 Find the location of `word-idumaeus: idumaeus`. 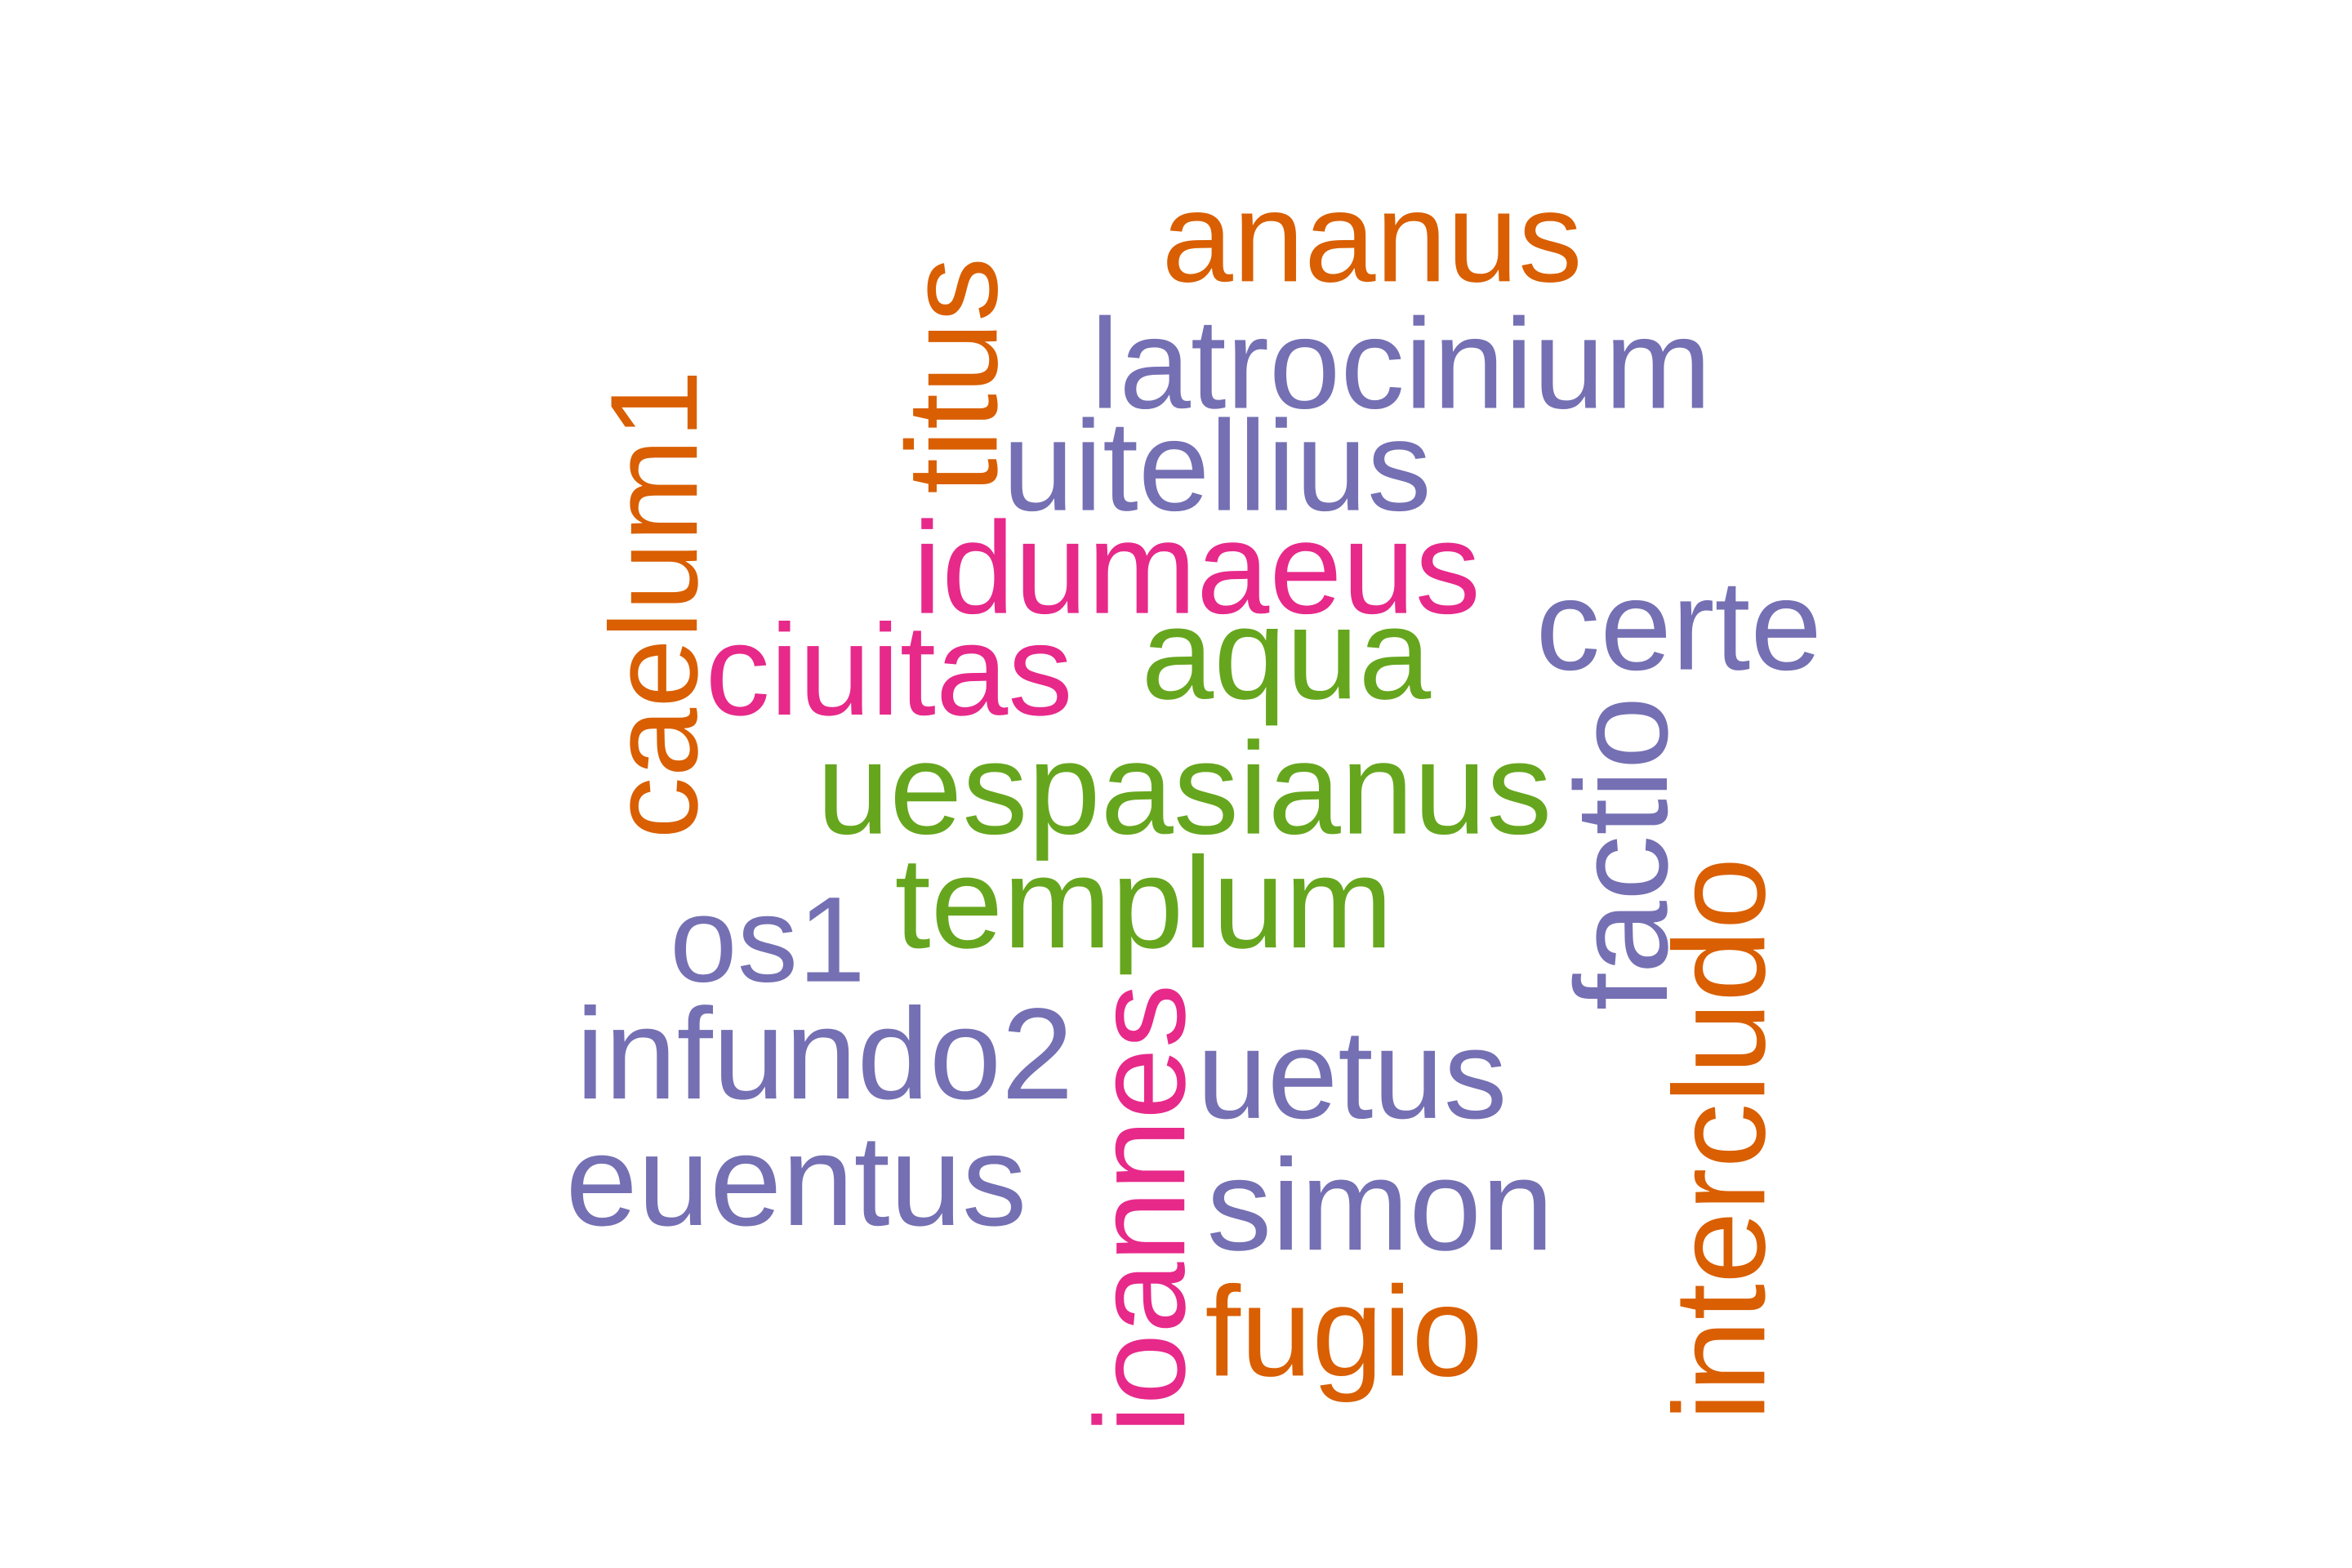

word-idumaeus: idumaeus is located at coordinates (1196, 567).